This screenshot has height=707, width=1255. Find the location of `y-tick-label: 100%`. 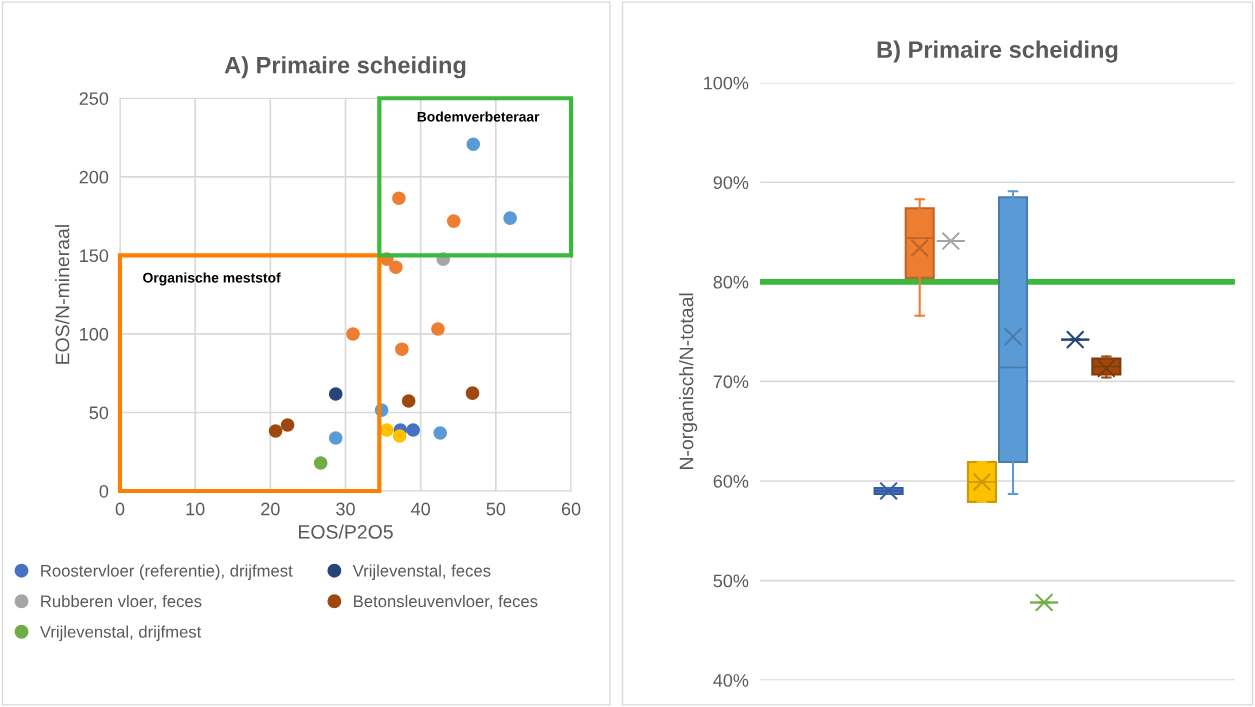

y-tick-label: 100% is located at coordinates (726, 83).